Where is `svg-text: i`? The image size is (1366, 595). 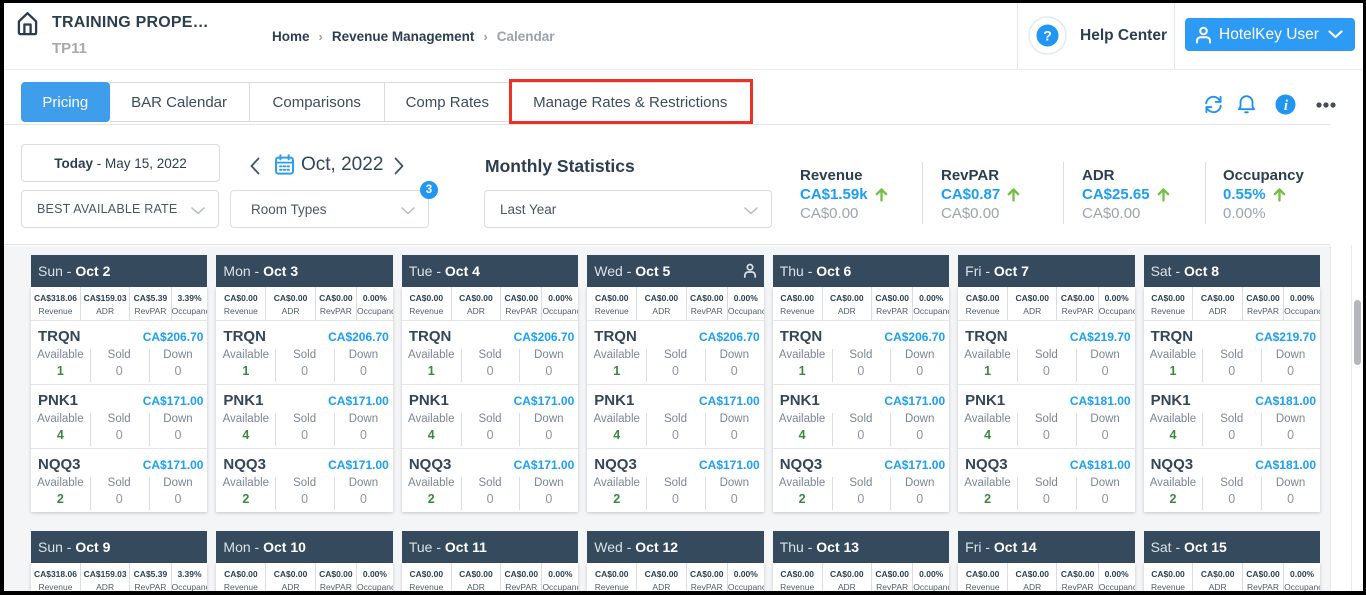 svg-text: i is located at coordinates (1286, 106).